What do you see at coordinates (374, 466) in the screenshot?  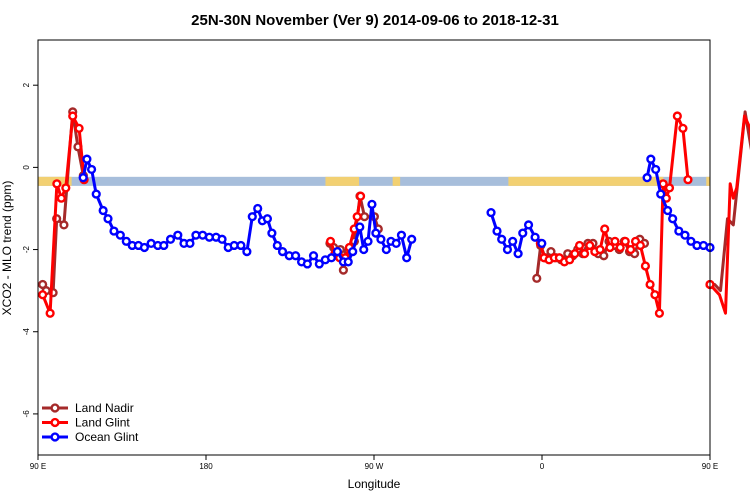 I see `x-tick-label: 90 W` at bounding box center [374, 466].